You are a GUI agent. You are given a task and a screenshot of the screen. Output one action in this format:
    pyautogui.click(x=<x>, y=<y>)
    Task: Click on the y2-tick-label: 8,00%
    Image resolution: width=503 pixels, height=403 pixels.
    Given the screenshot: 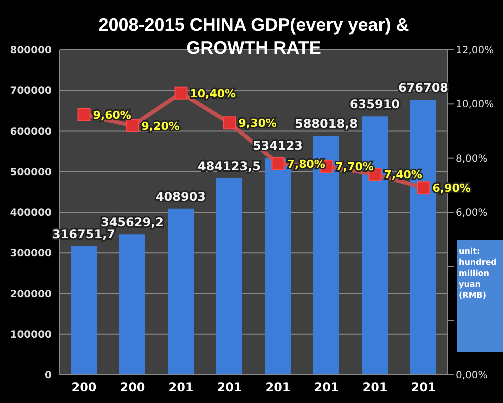 What is the action you would take?
    pyautogui.click(x=472, y=159)
    